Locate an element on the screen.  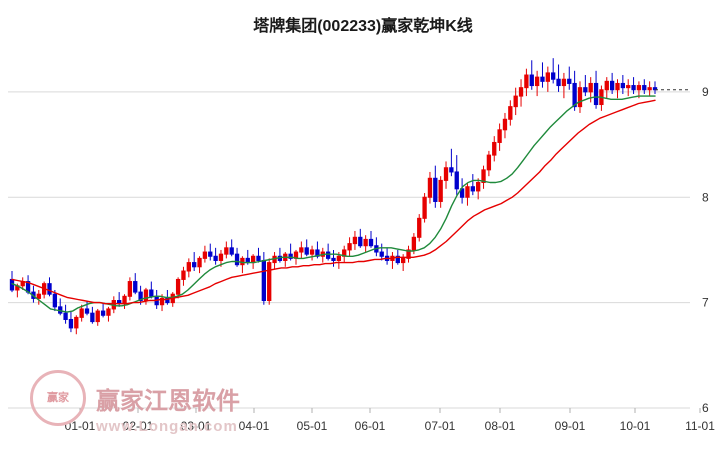
y-axis-tick-label: 9 is located at coordinates (705, 92).